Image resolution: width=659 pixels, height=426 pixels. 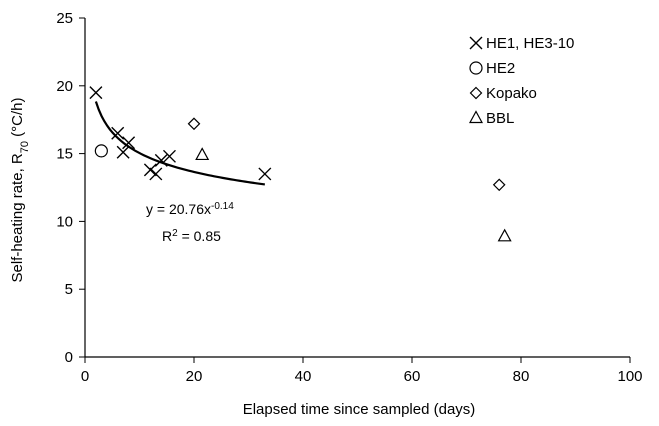 What do you see at coordinates (175, 233) in the screenshot?
I see `fit-r2-exponent: 2` at bounding box center [175, 233].